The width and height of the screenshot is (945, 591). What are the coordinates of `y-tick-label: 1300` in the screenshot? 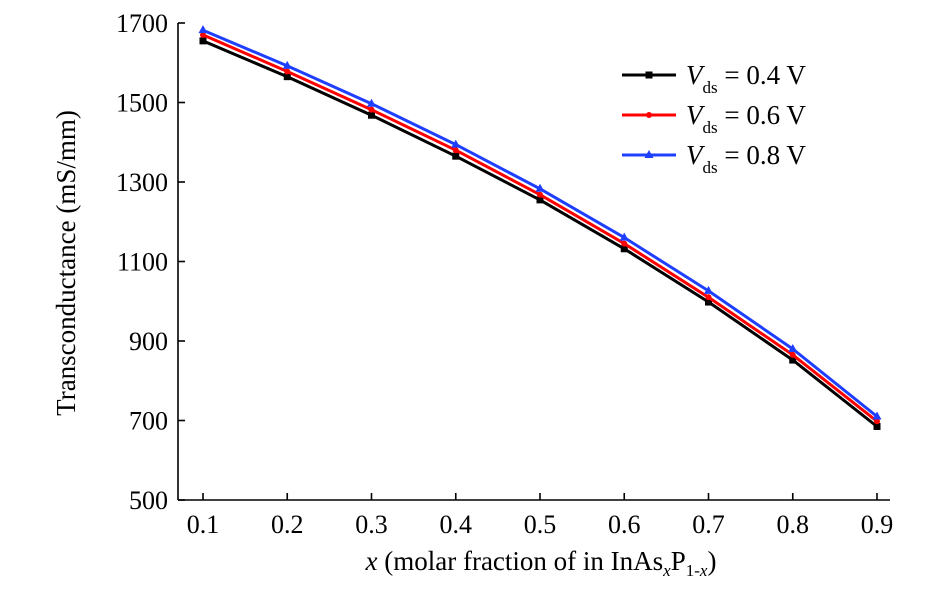 It's located at (142, 182).